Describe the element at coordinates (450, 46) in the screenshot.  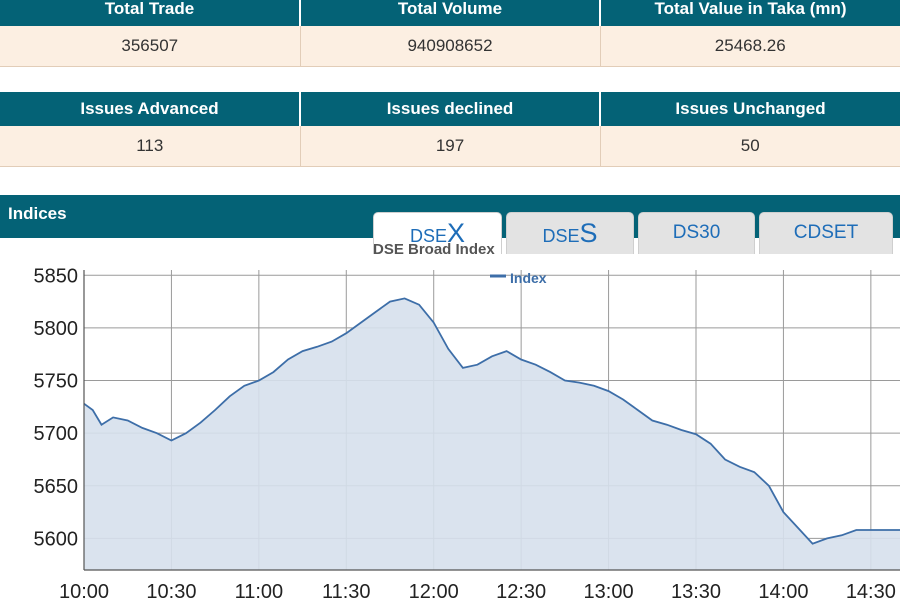
I see `total-volume-value: 940908652` at that location.